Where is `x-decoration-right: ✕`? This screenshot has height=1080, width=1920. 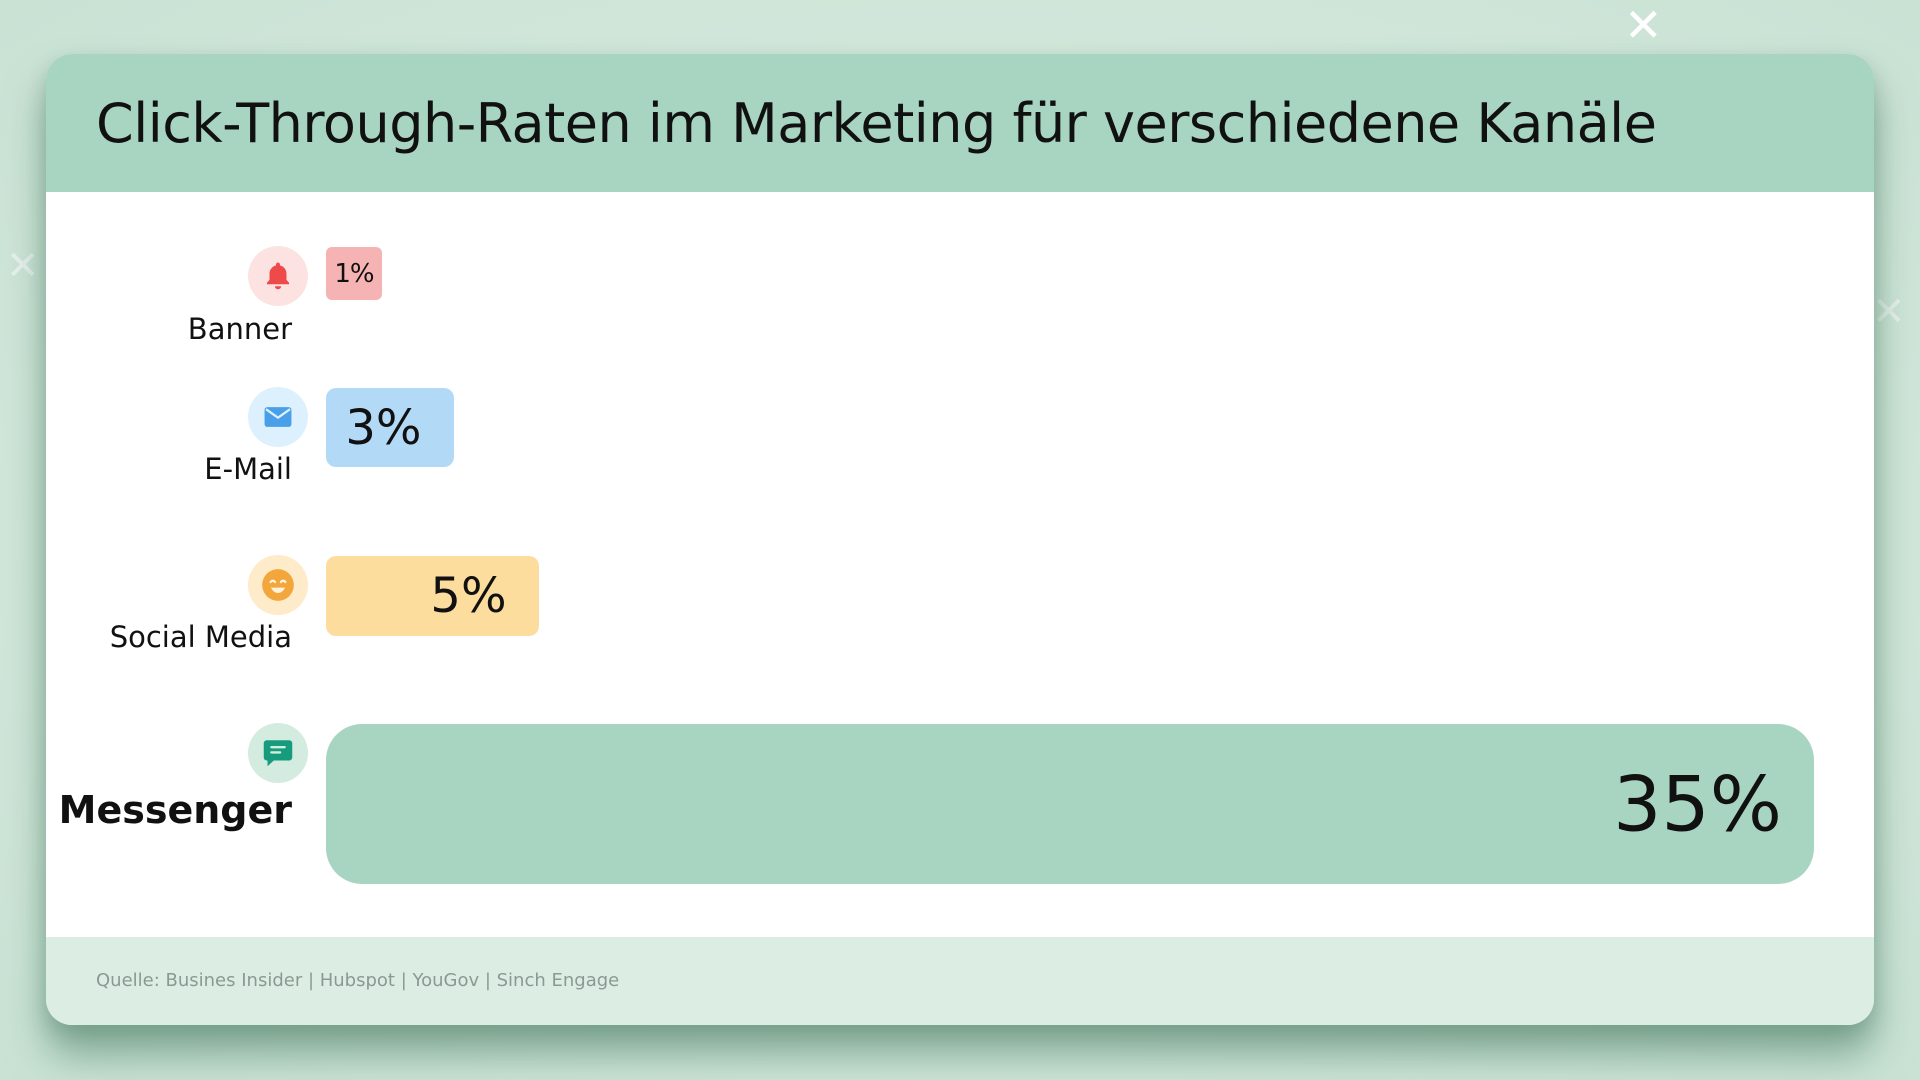 x-decoration-right: ✕ is located at coordinates (1889, 312).